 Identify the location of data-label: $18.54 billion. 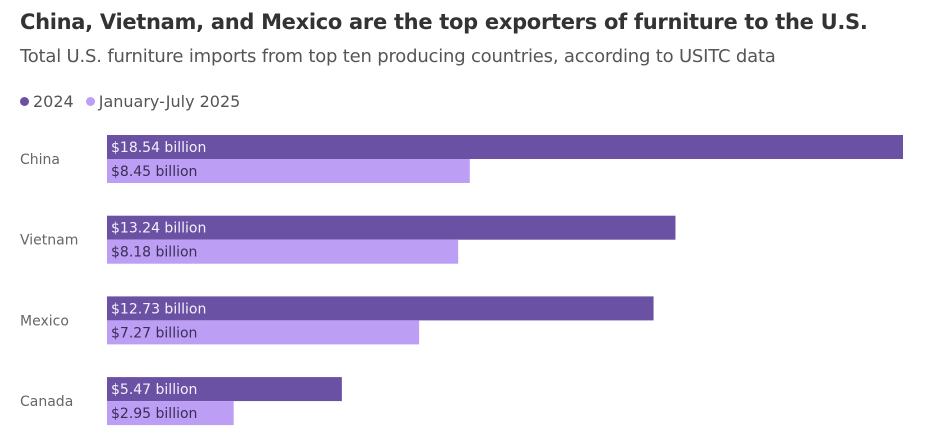
(158, 148).